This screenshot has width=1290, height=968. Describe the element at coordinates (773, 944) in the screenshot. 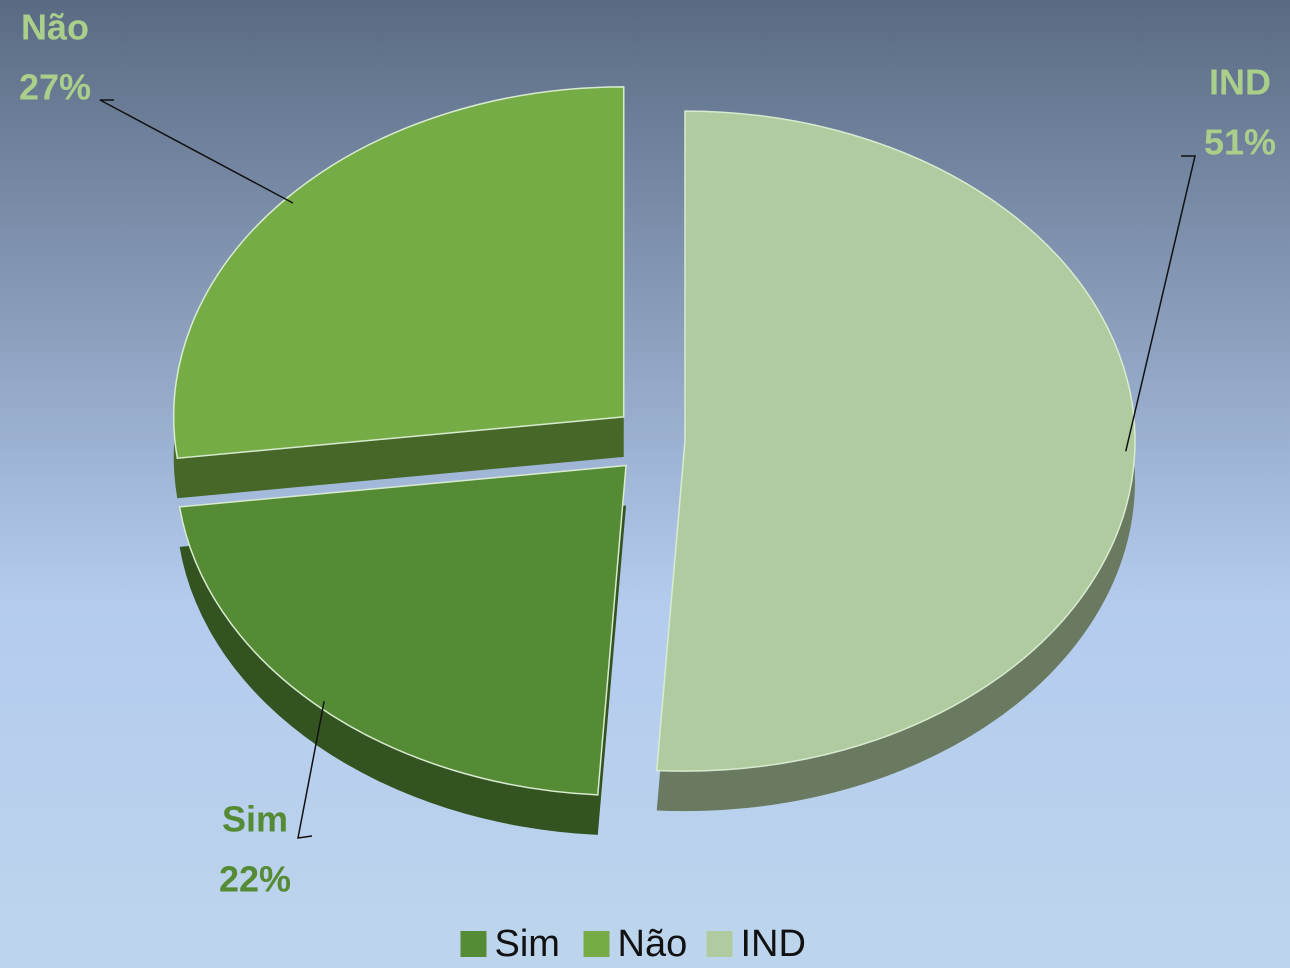

I see `legend-label: IND` at that location.